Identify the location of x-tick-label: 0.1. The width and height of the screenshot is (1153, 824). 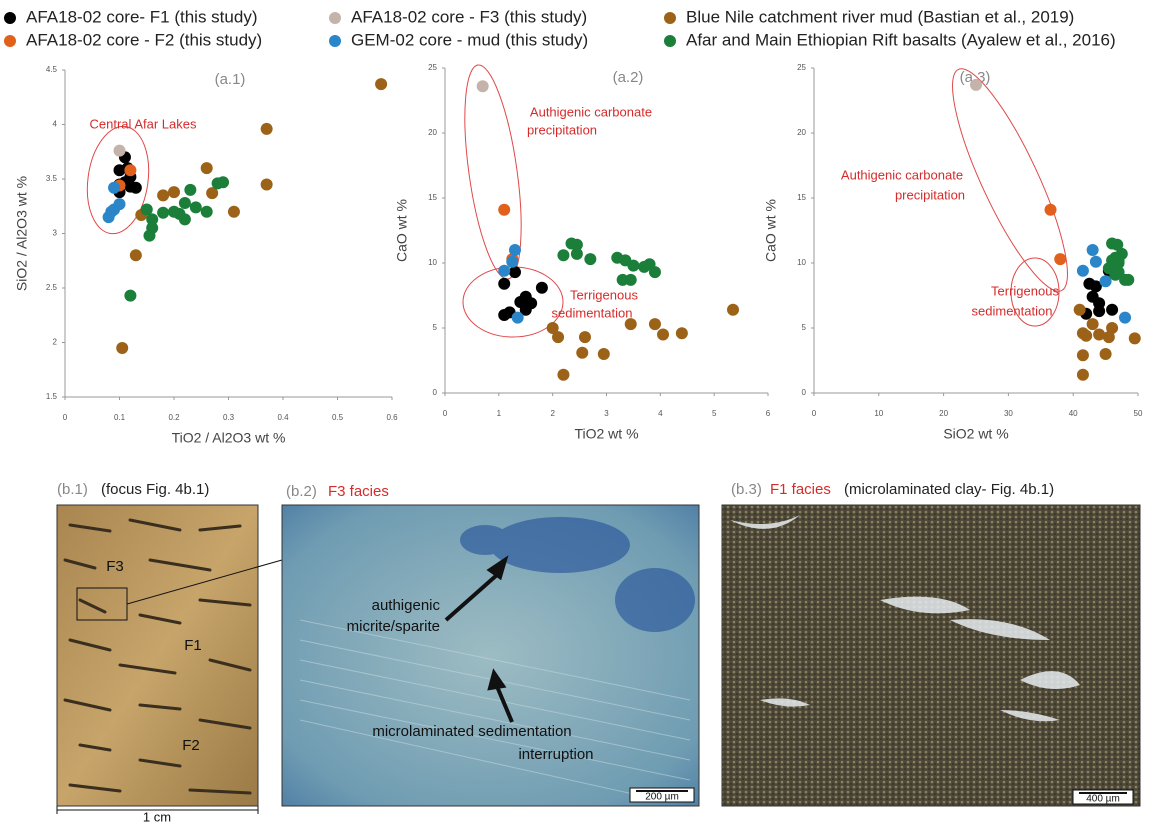
(120, 417).